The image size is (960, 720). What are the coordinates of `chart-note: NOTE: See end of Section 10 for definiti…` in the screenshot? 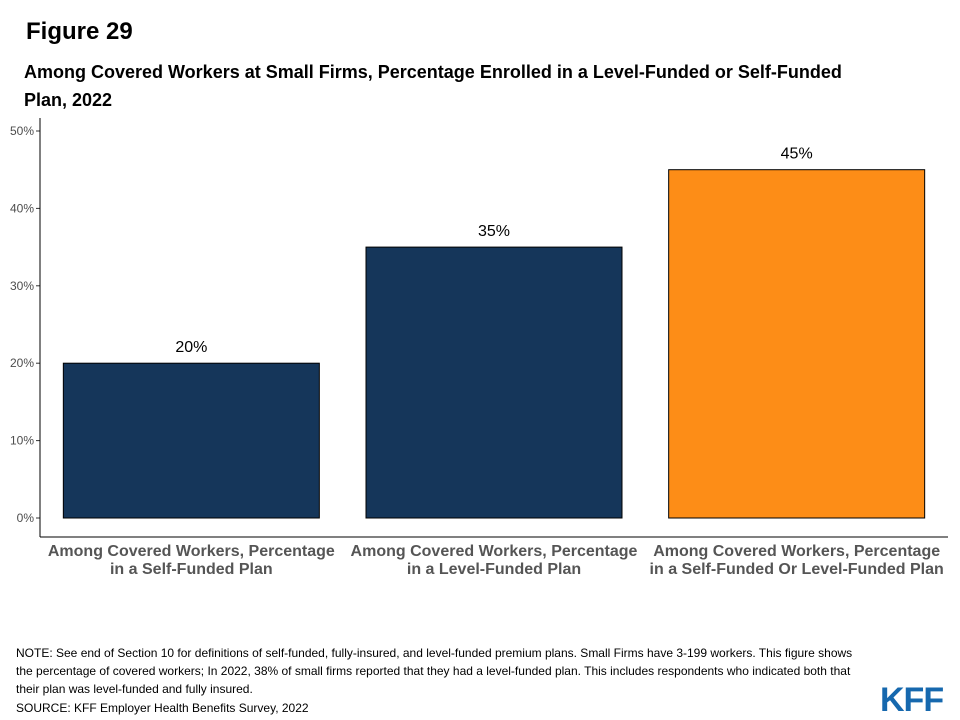 It's located at (434, 671).